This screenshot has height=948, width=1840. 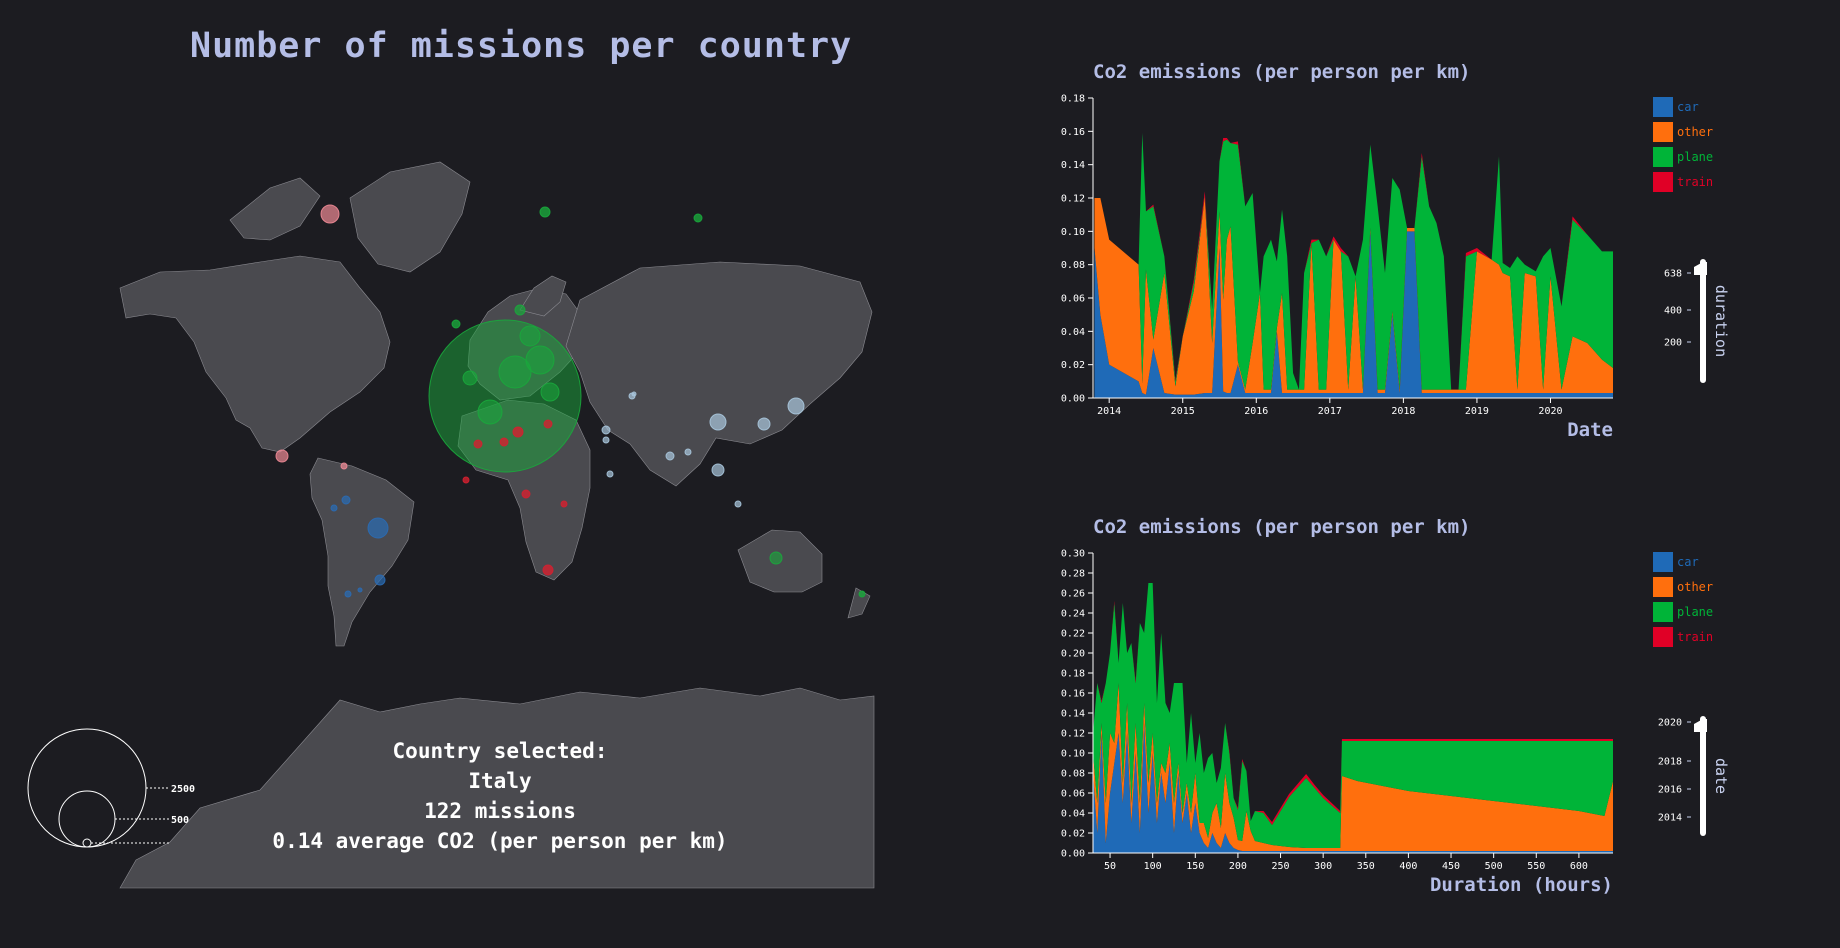 I want to click on area-car, so click(x=1353, y=788).